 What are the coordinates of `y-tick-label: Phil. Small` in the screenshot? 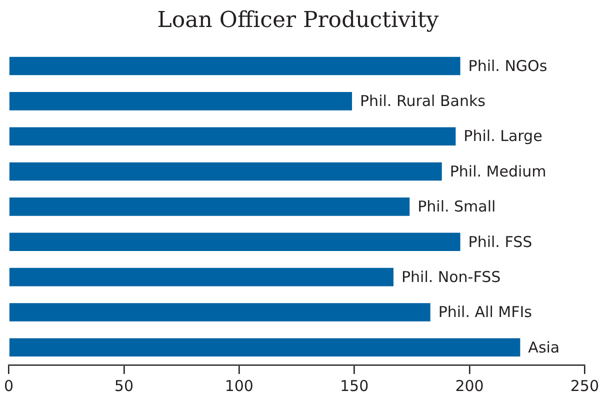 It's located at (457, 207).